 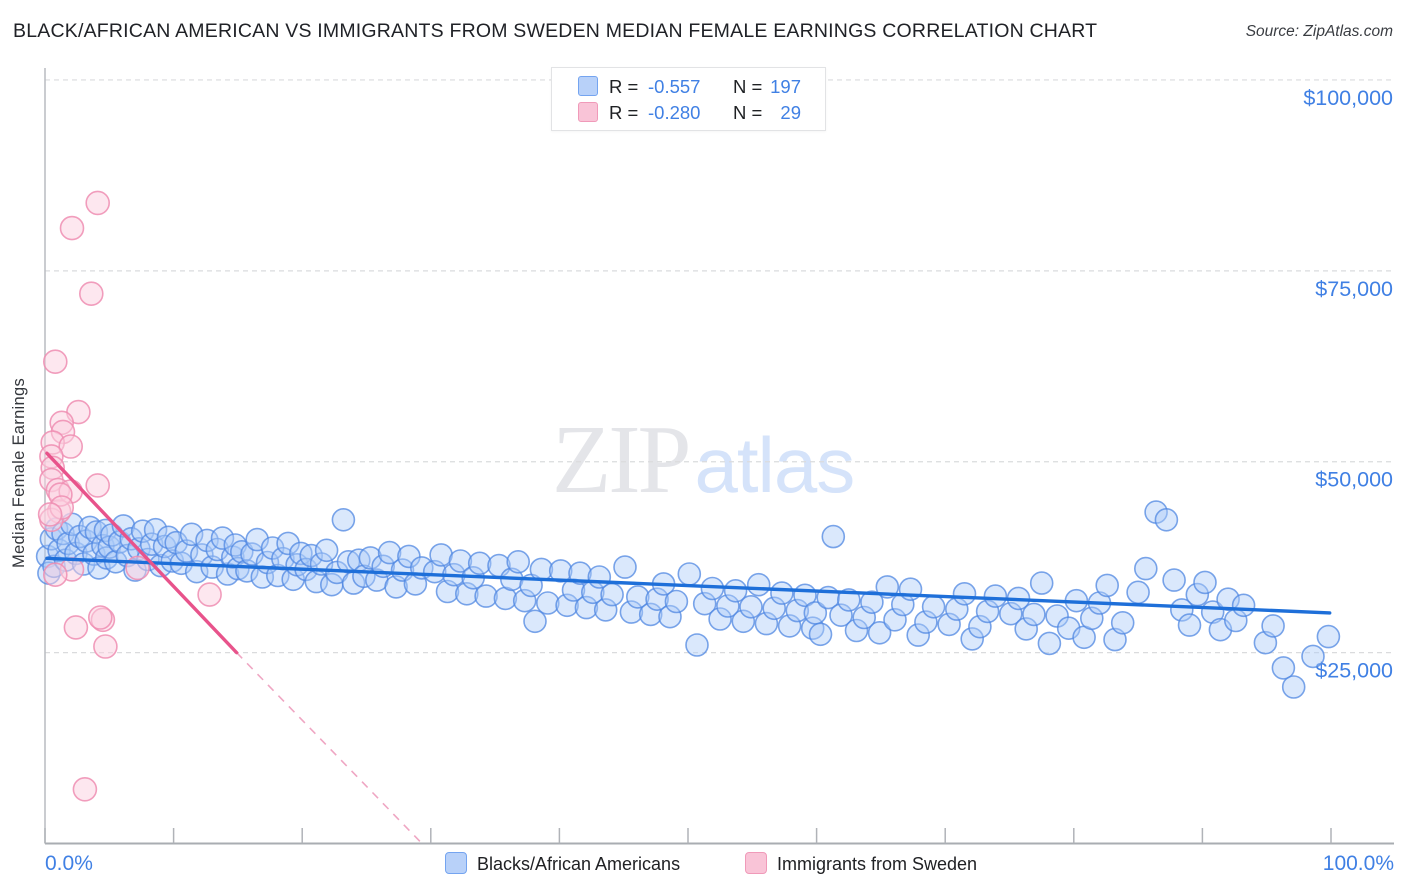 What do you see at coordinates (588, 86) in the screenshot?
I see `legend-swatch-blacks` at bounding box center [588, 86].